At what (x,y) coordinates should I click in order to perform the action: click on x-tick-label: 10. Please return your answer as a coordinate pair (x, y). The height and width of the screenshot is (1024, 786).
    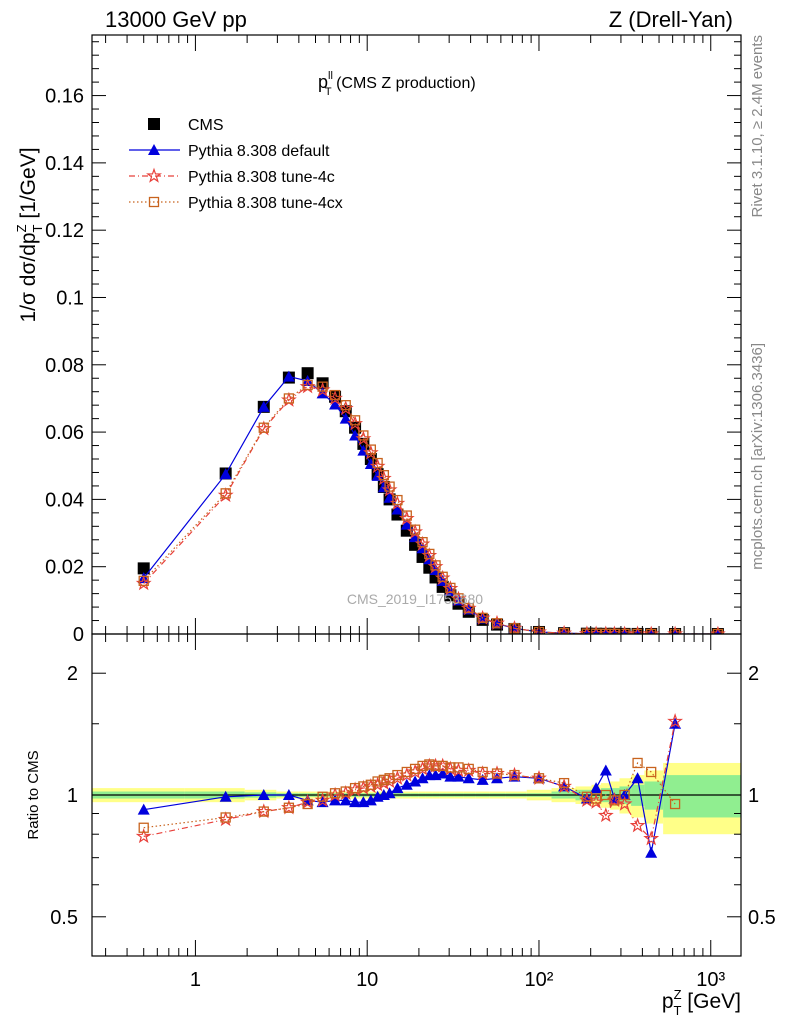
    Looking at the image, I should click on (367, 980).